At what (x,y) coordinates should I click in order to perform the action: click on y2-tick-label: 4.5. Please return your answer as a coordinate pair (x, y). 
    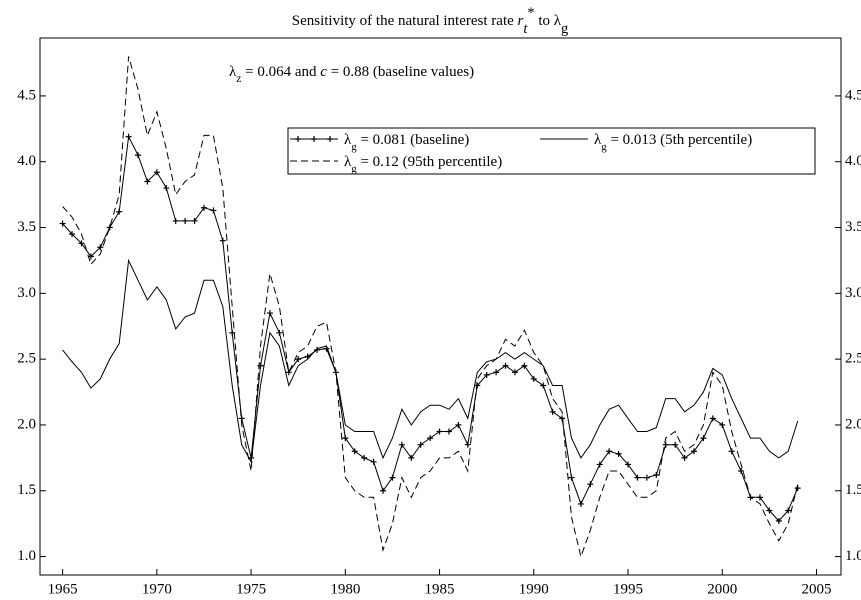
    Looking at the image, I should click on (853, 95).